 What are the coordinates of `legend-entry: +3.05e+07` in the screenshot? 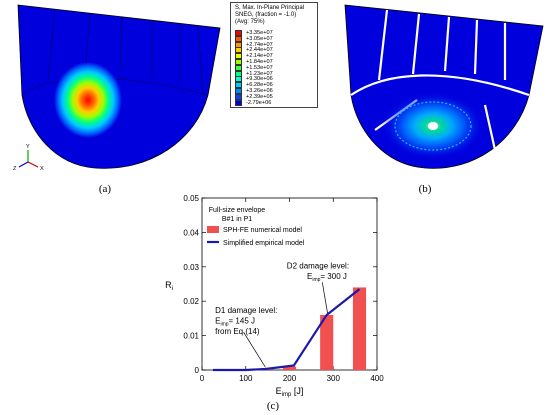 It's located at (254, 38).